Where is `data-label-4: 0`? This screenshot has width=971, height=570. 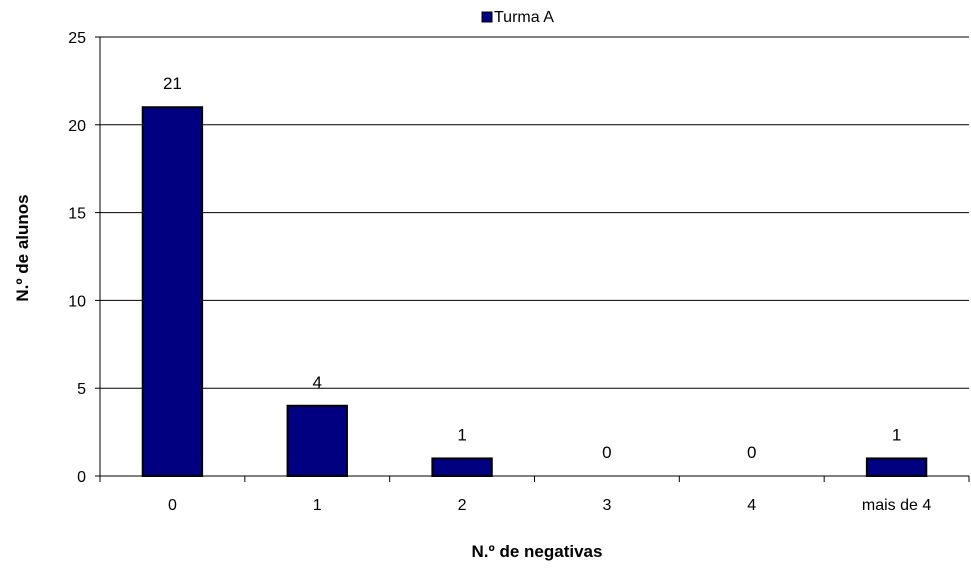 data-label-4: 0 is located at coordinates (751, 452).